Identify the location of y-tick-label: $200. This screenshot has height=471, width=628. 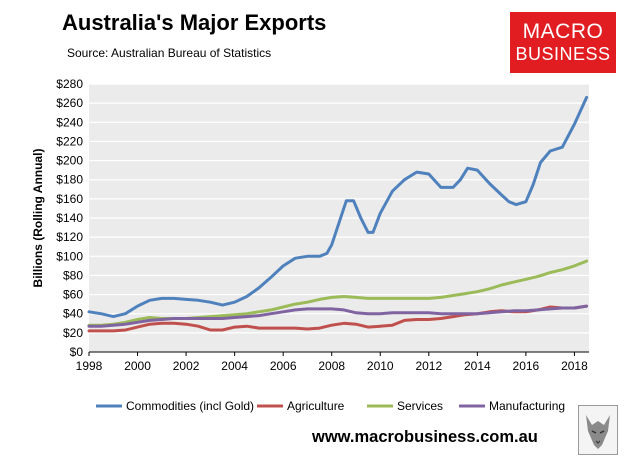
(69, 161).